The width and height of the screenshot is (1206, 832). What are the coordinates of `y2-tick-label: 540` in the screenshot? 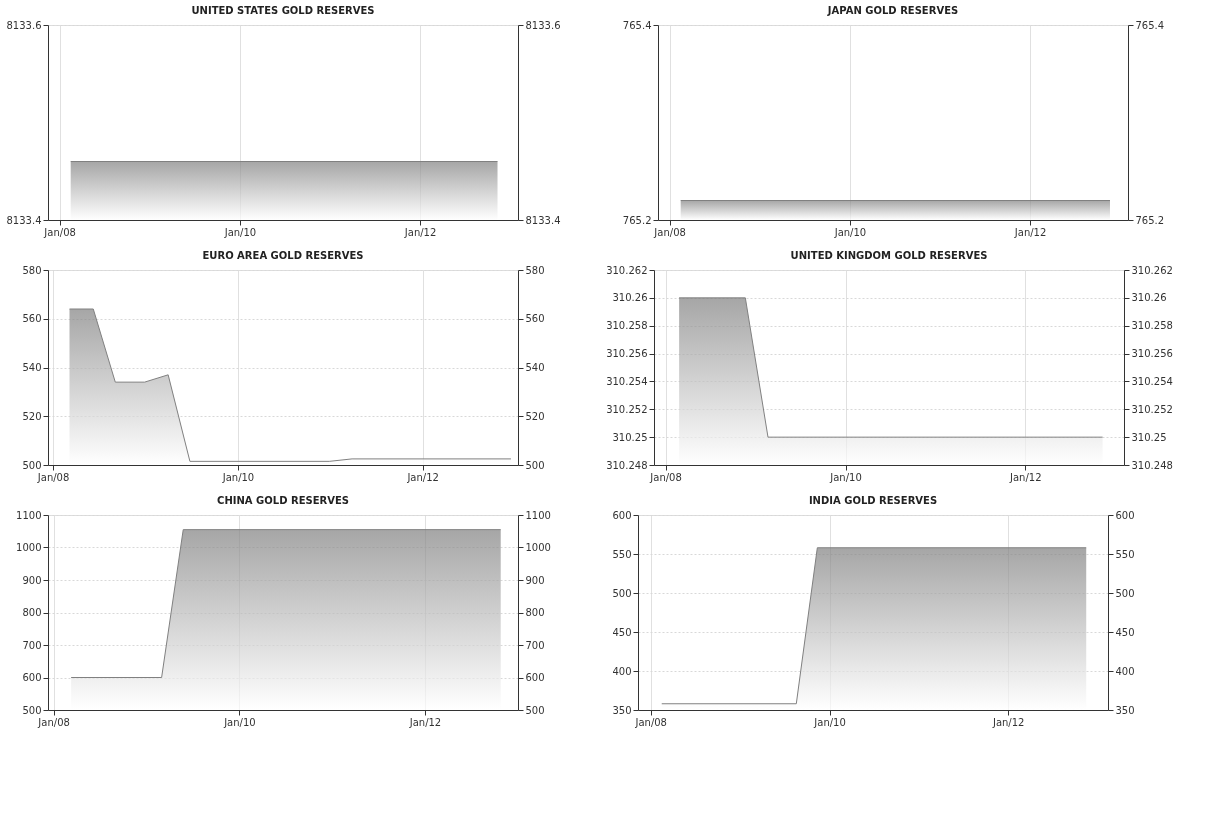 It's located at (535, 367).